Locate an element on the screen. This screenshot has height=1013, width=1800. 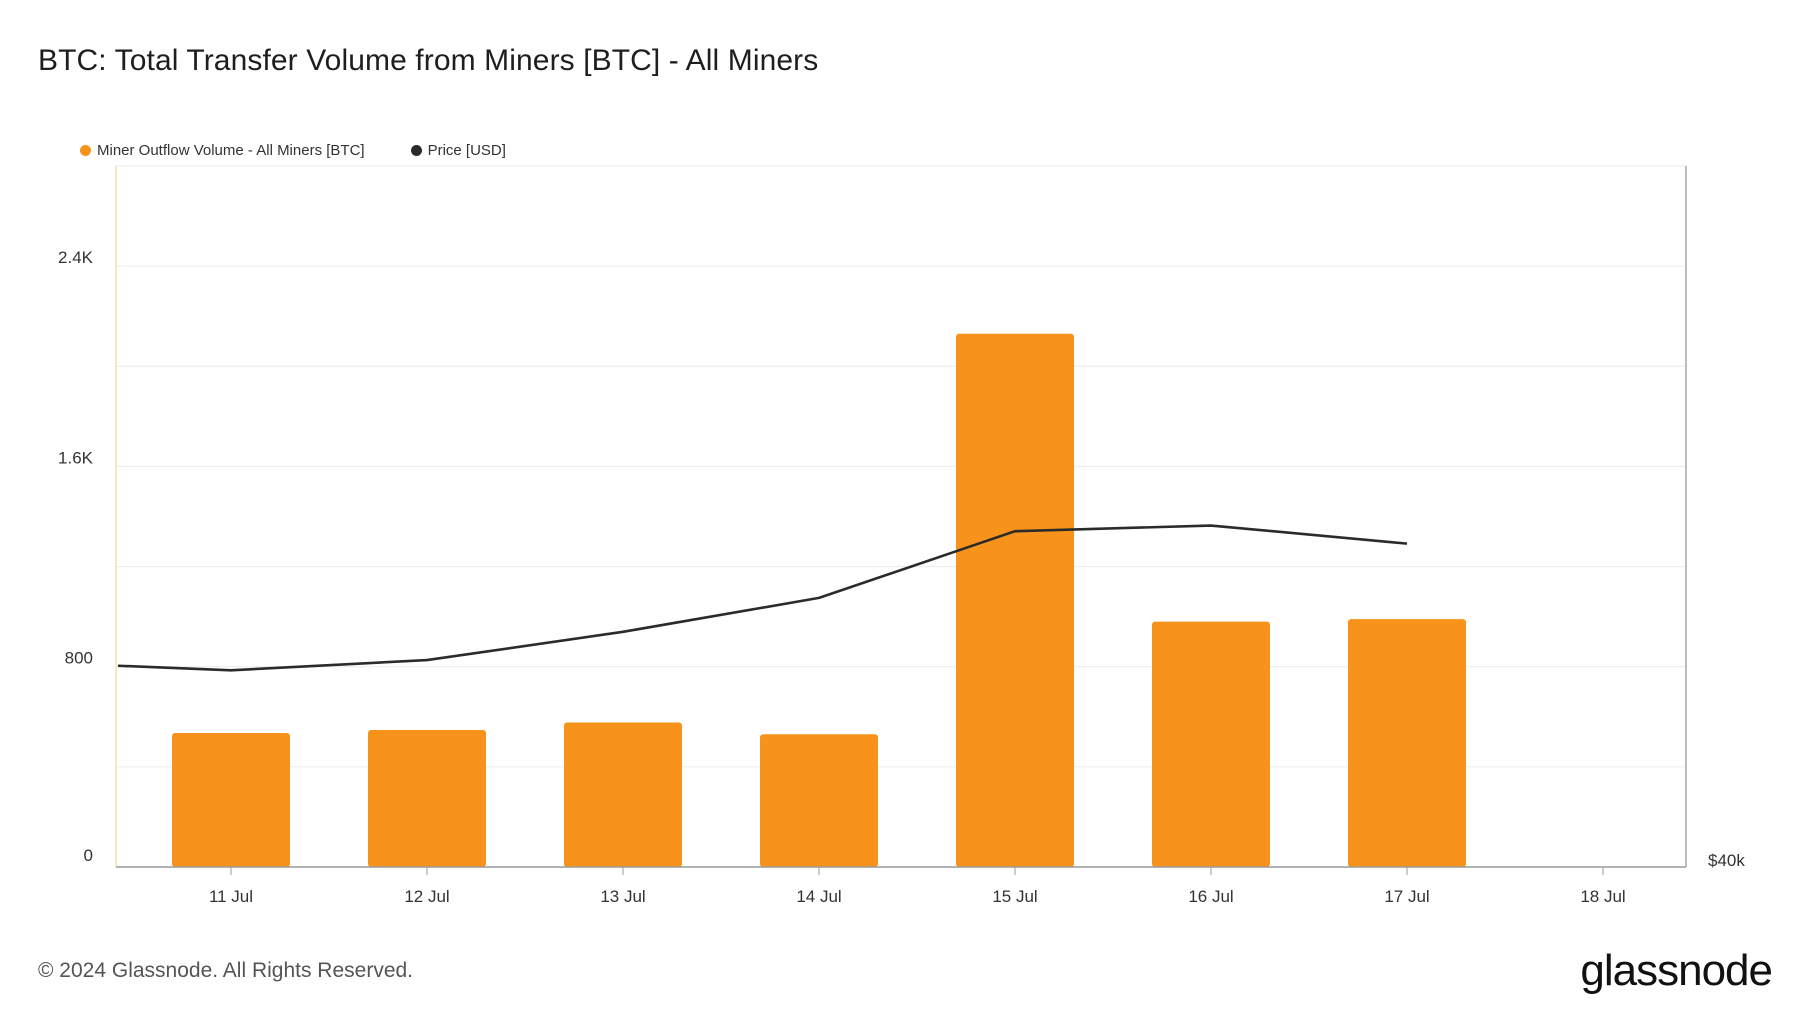
copyright-text: © 2024 Glassnode. All Rights Reserved. is located at coordinates (226, 970).